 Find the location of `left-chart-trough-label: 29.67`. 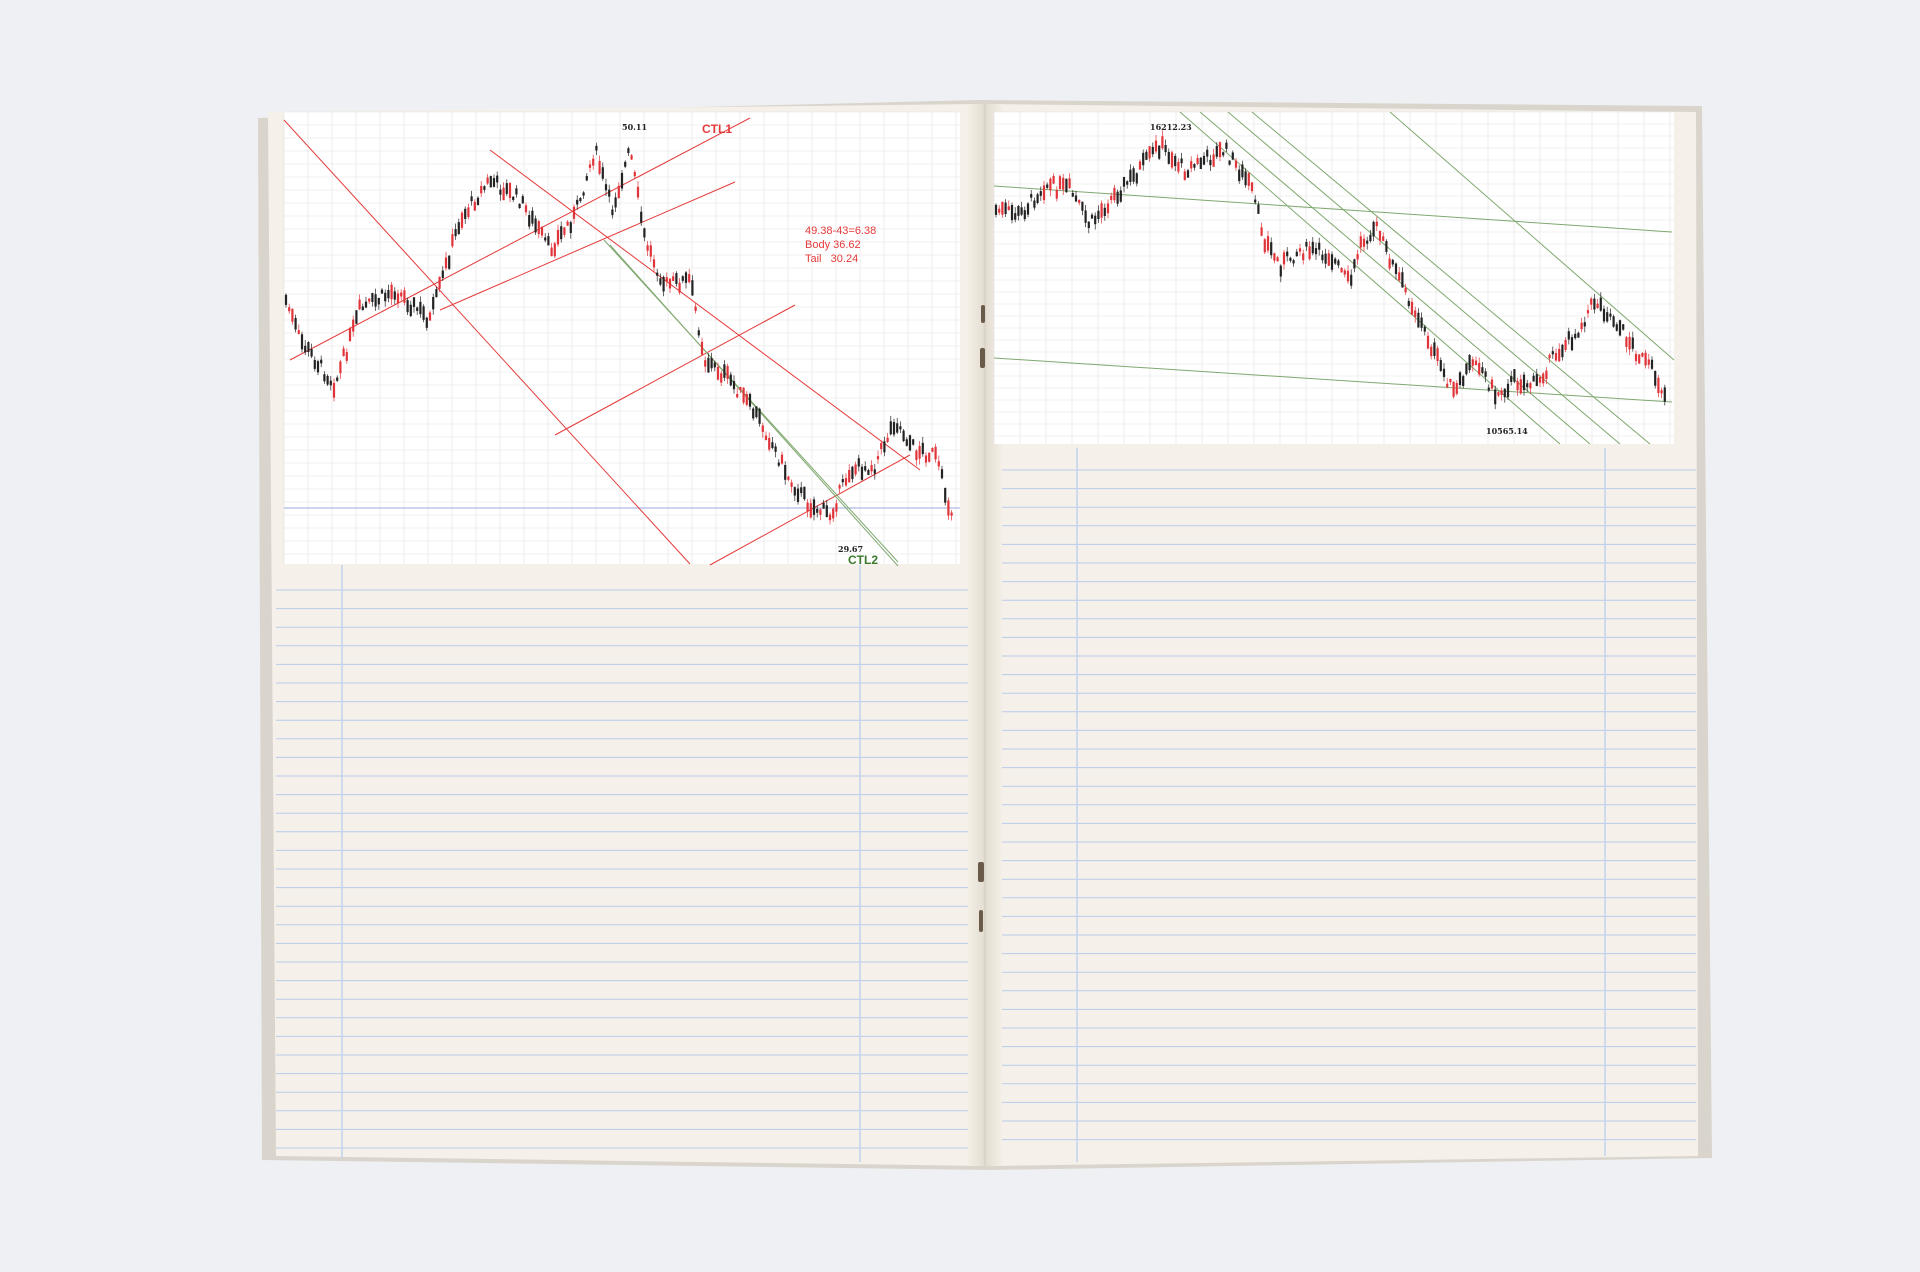

left-chart-trough-label: 29.67 is located at coordinates (850, 549).